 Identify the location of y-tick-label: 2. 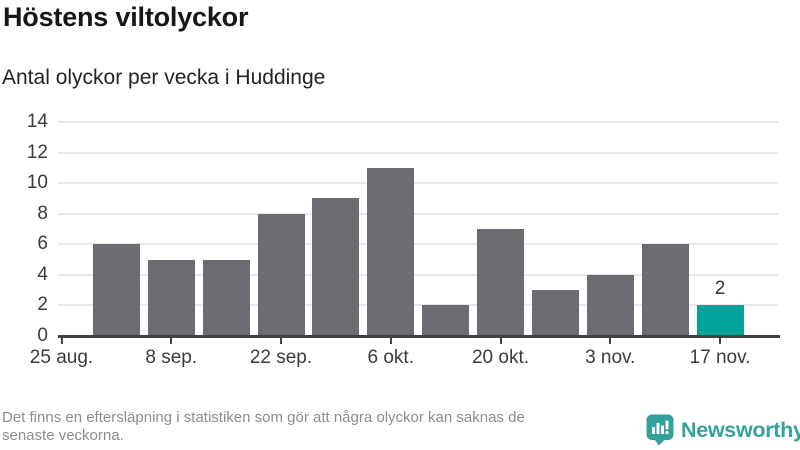
(42, 305).